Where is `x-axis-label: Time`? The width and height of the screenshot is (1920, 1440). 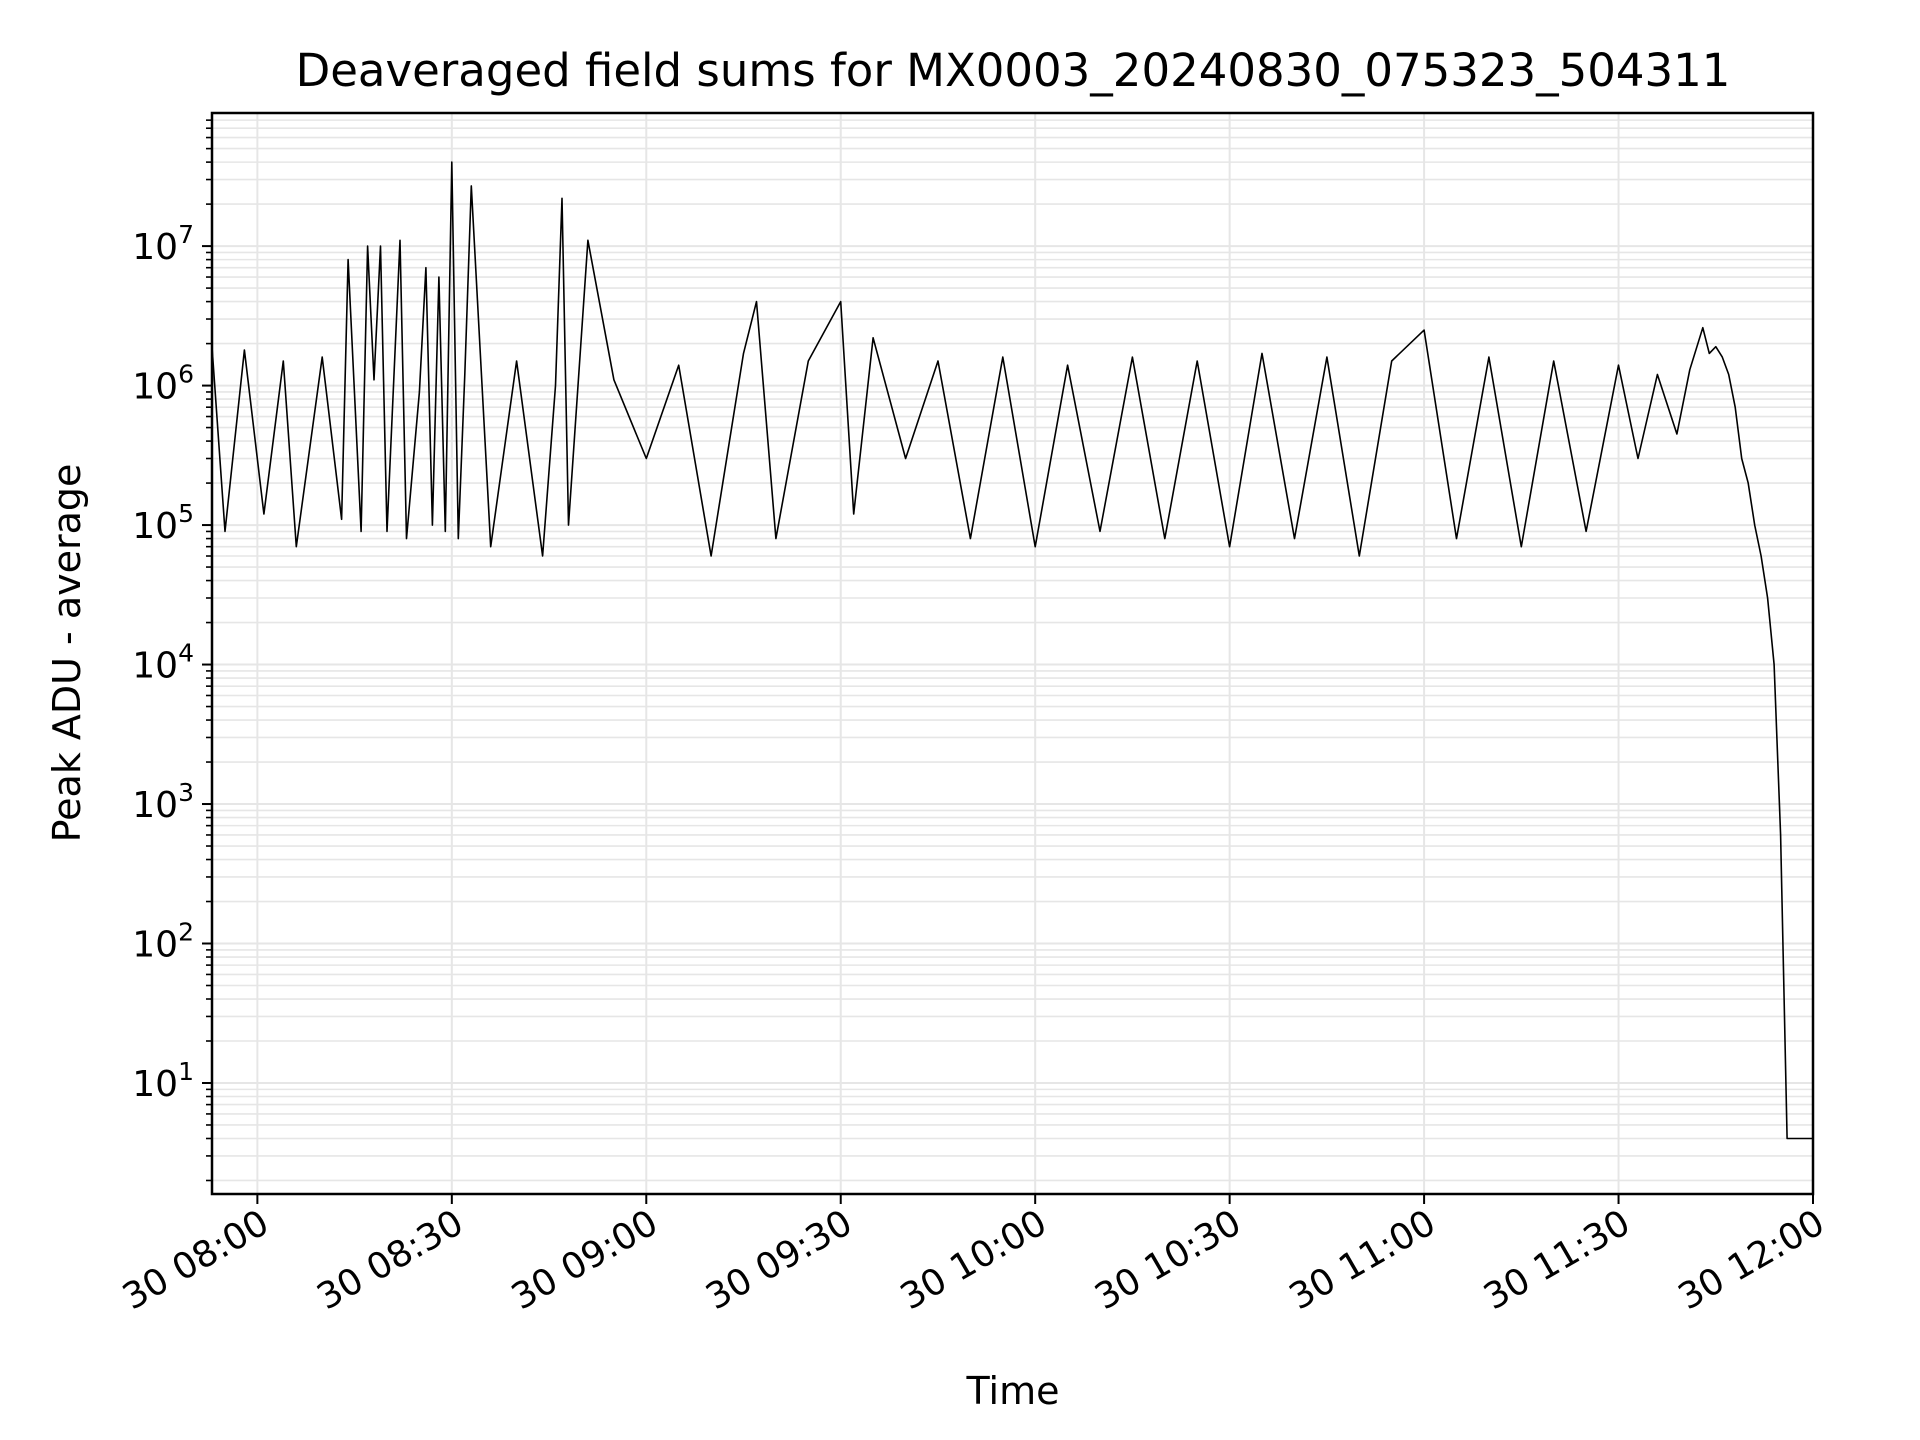
x-axis-label: Time is located at coordinates (1013, 1391).